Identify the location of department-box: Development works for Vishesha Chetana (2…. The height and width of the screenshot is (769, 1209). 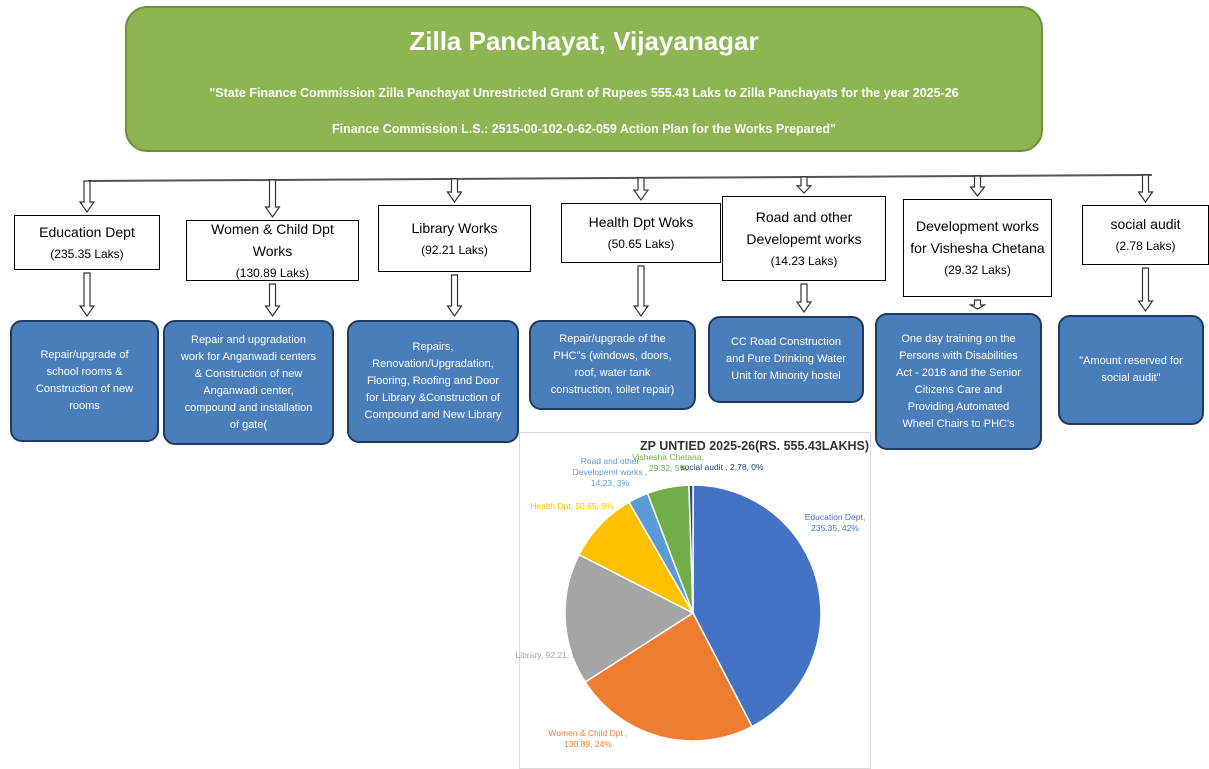
(977, 248).